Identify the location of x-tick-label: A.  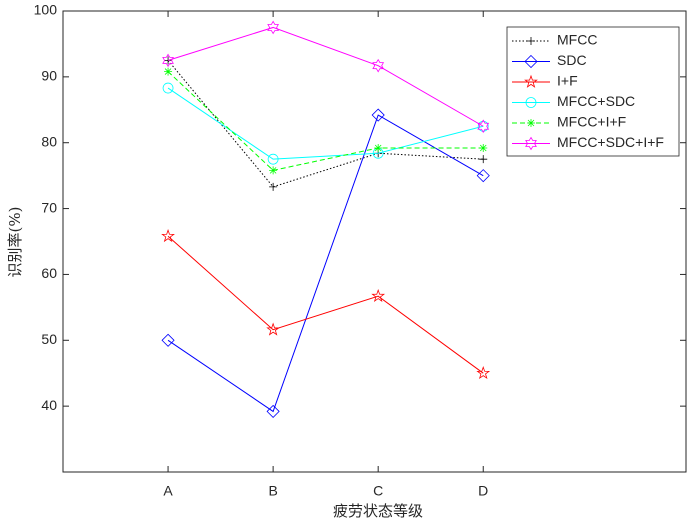
(168, 491).